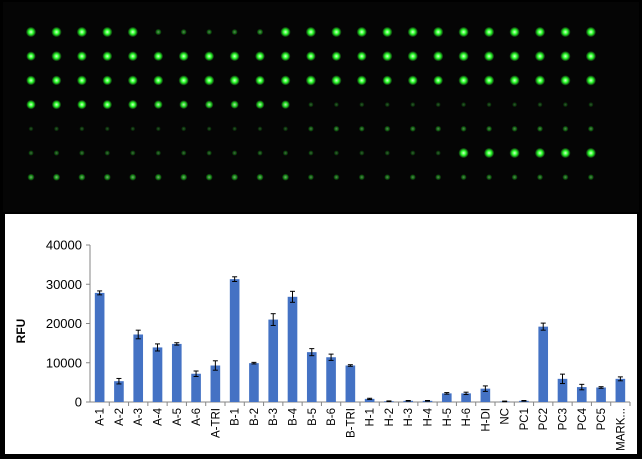 The width and height of the screenshot is (642, 459). What do you see at coordinates (216, 423) in the screenshot?
I see `x-tick-label: A-TRI` at bounding box center [216, 423].